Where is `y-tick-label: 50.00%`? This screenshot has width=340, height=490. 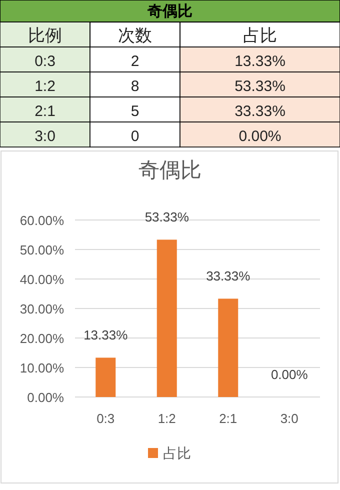
y-tick-label: 50.00% is located at coordinates (42, 250).